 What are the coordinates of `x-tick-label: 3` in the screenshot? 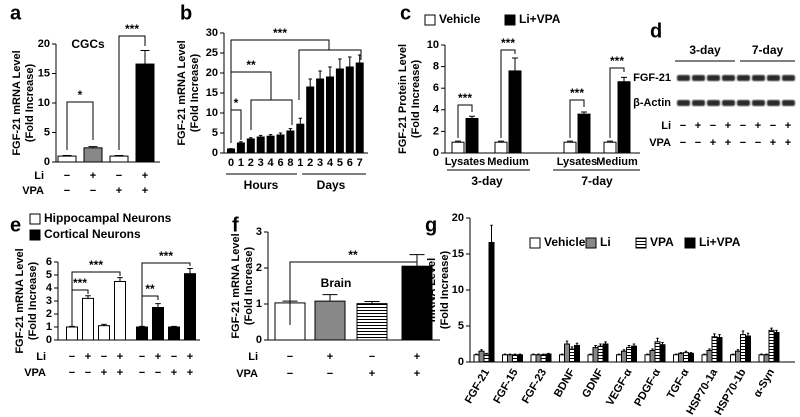 It's located at (261, 163).